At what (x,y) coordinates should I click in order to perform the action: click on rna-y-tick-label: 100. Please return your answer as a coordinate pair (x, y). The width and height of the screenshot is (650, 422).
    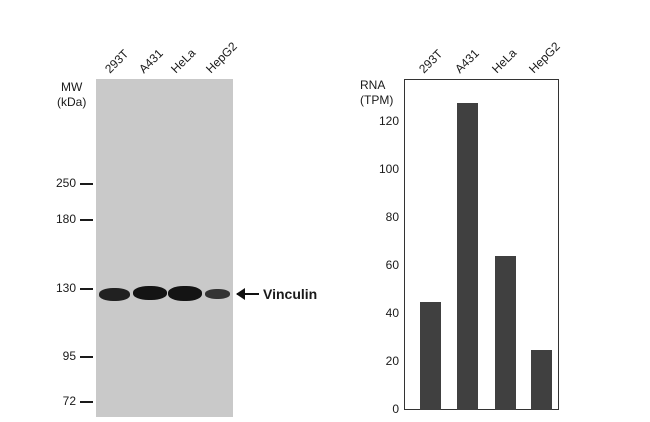
    Looking at the image, I should click on (388, 169).